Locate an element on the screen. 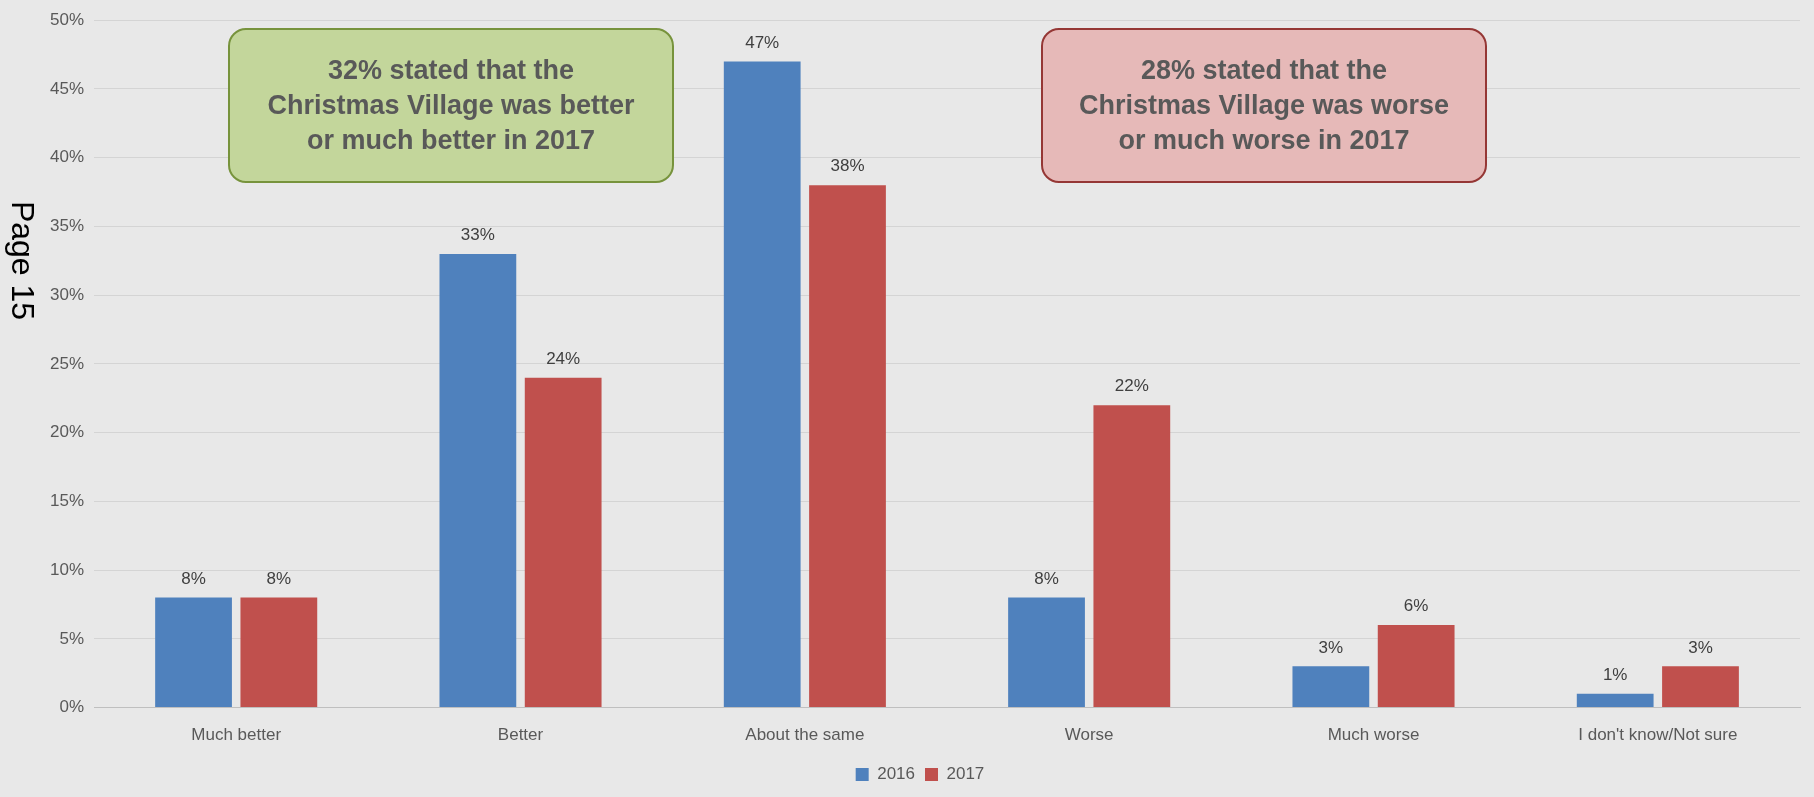  y-tick-label: 20% is located at coordinates (67, 432).